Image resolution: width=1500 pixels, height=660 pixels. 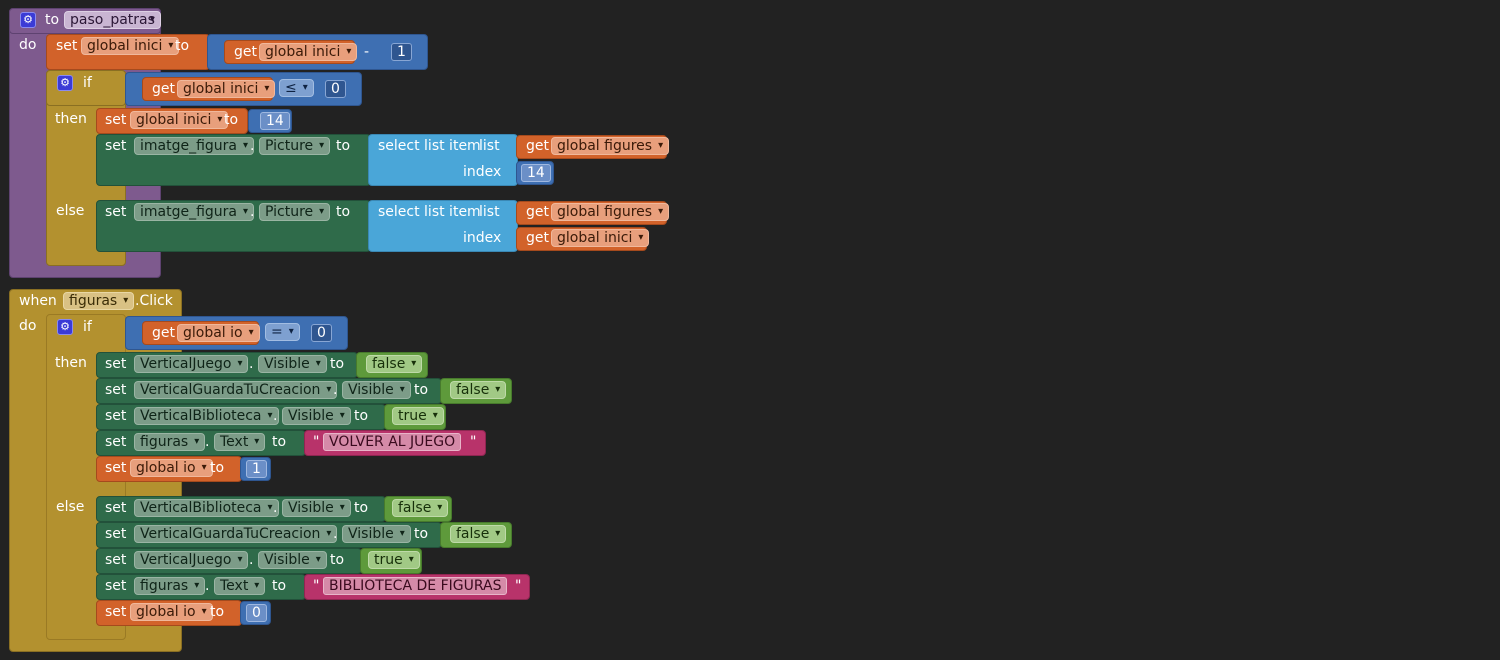 I want to click on when-keyword: when, so click(x=38, y=301).